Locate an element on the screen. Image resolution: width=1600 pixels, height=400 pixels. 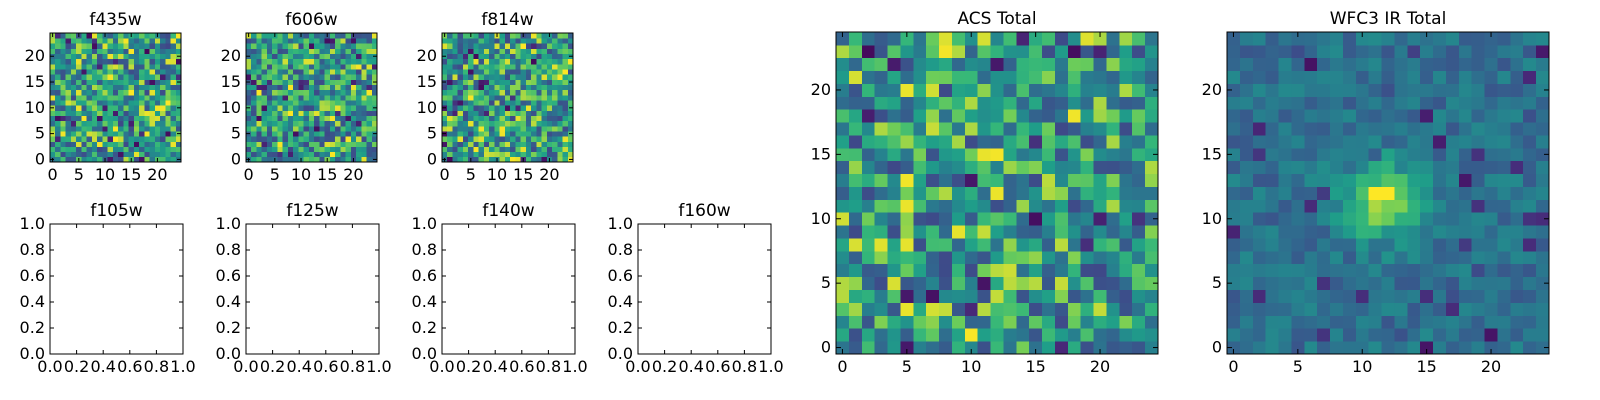
y-tick-label: 5 is located at coordinates (40, 133).